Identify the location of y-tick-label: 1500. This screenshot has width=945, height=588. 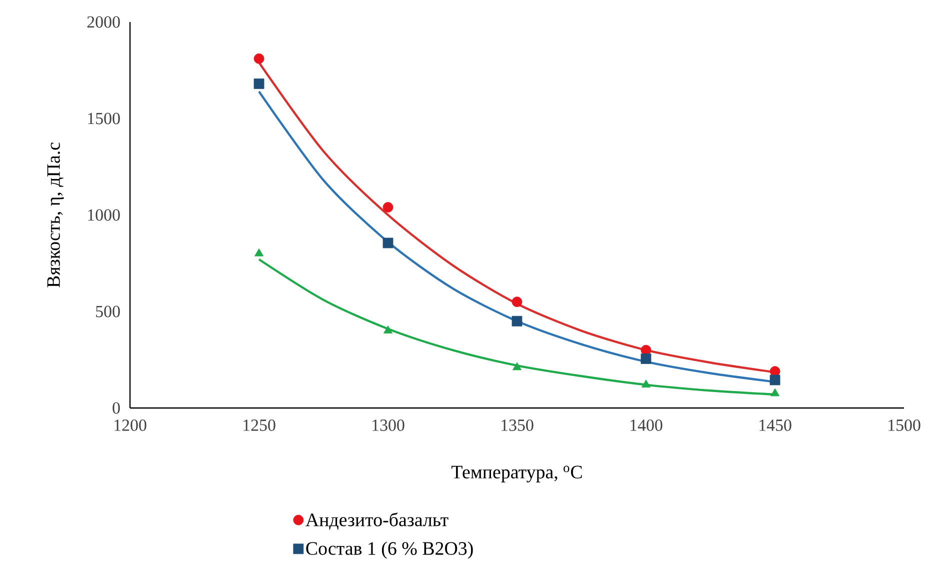
(104, 118).